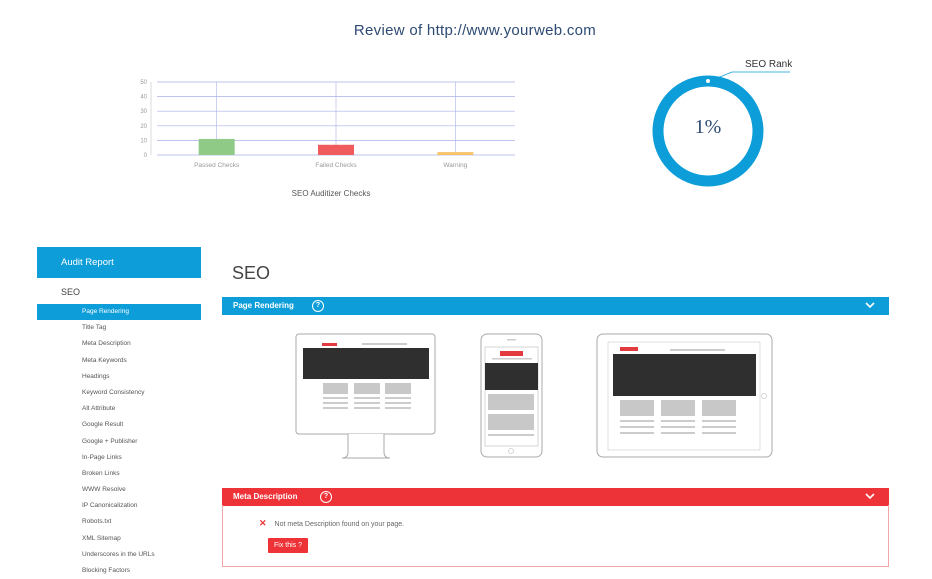 This screenshot has width=932, height=579. I want to click on fix-this-button: Fix this ?, so click(288, 545).